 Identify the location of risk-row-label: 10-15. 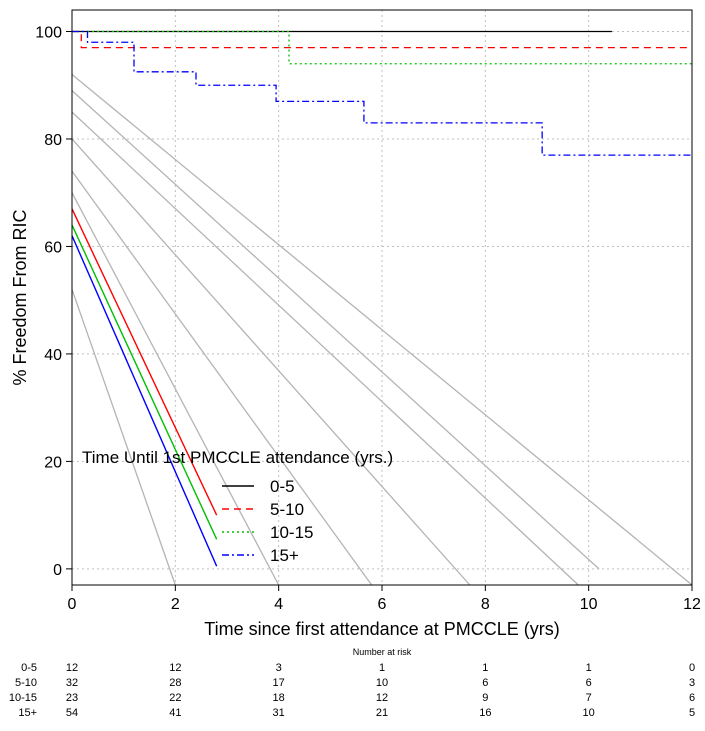
(23, 698).